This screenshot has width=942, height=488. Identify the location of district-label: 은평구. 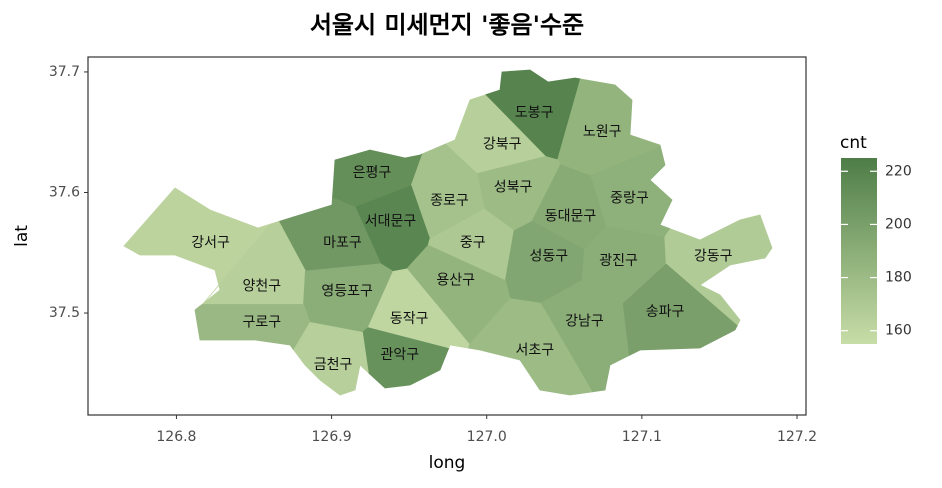
(372, 173).